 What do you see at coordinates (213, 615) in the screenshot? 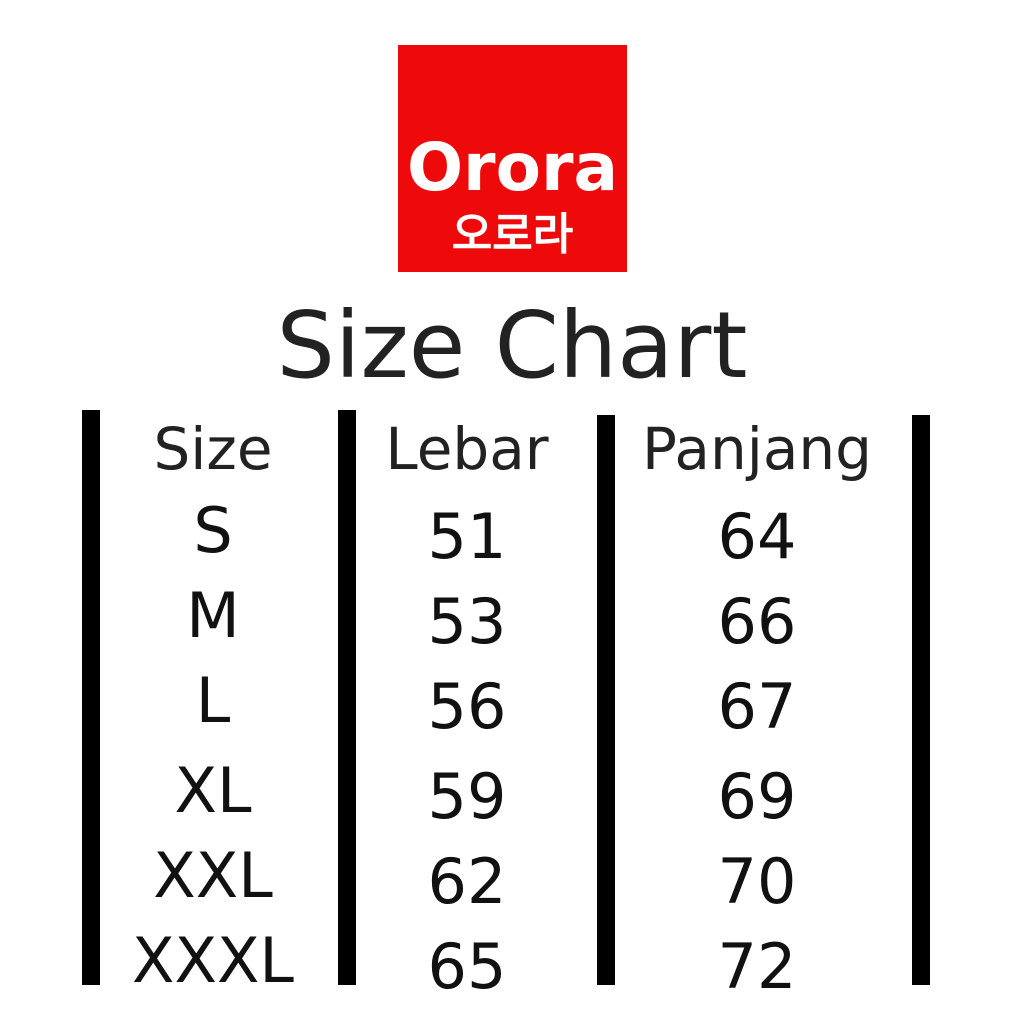
I see `table-cell: M` at bounding box center [213, 615].